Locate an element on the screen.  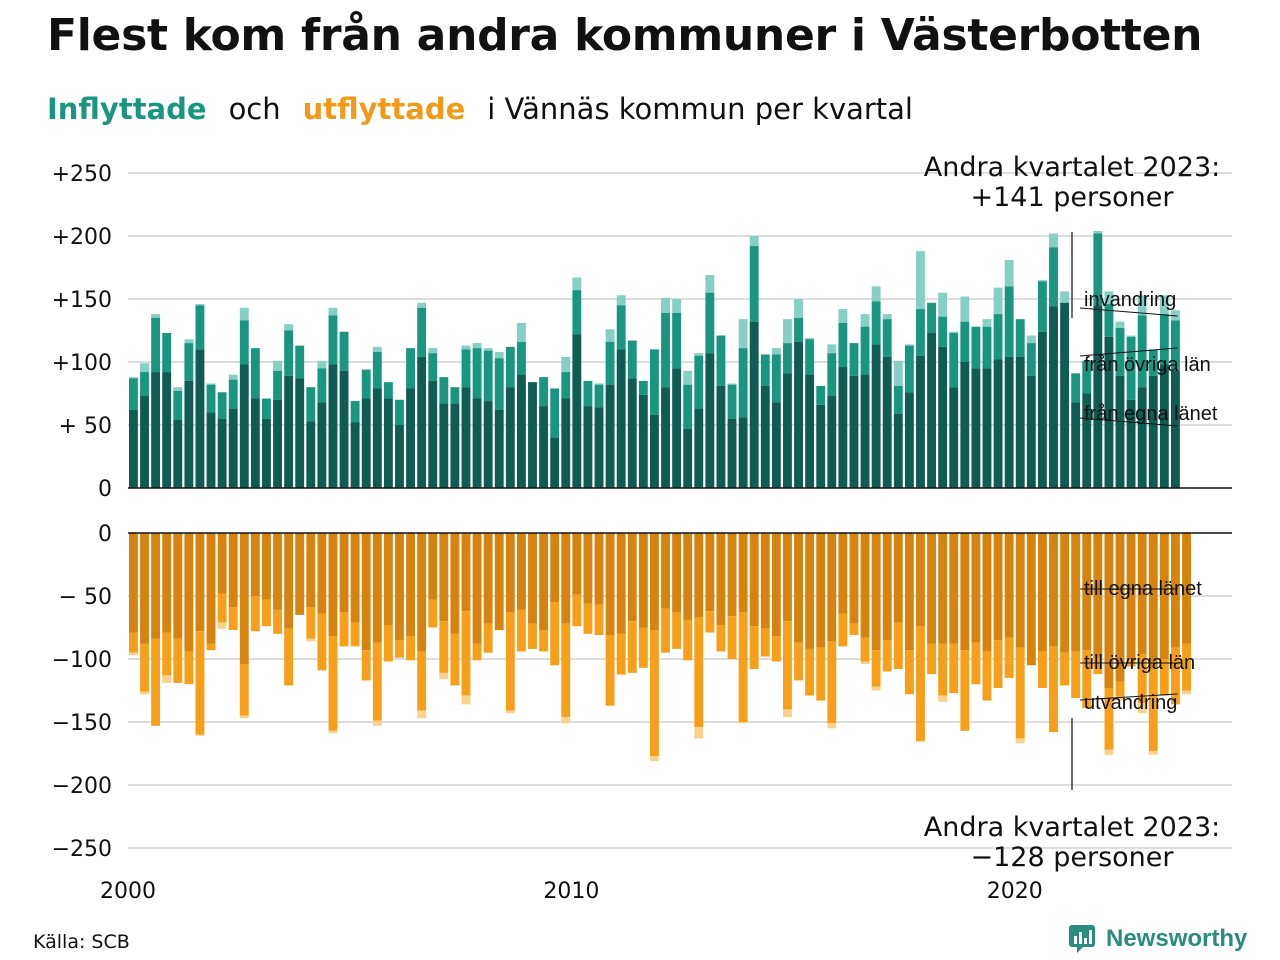
top-y-tick-label: 0 is located at coordinates (105, 489).